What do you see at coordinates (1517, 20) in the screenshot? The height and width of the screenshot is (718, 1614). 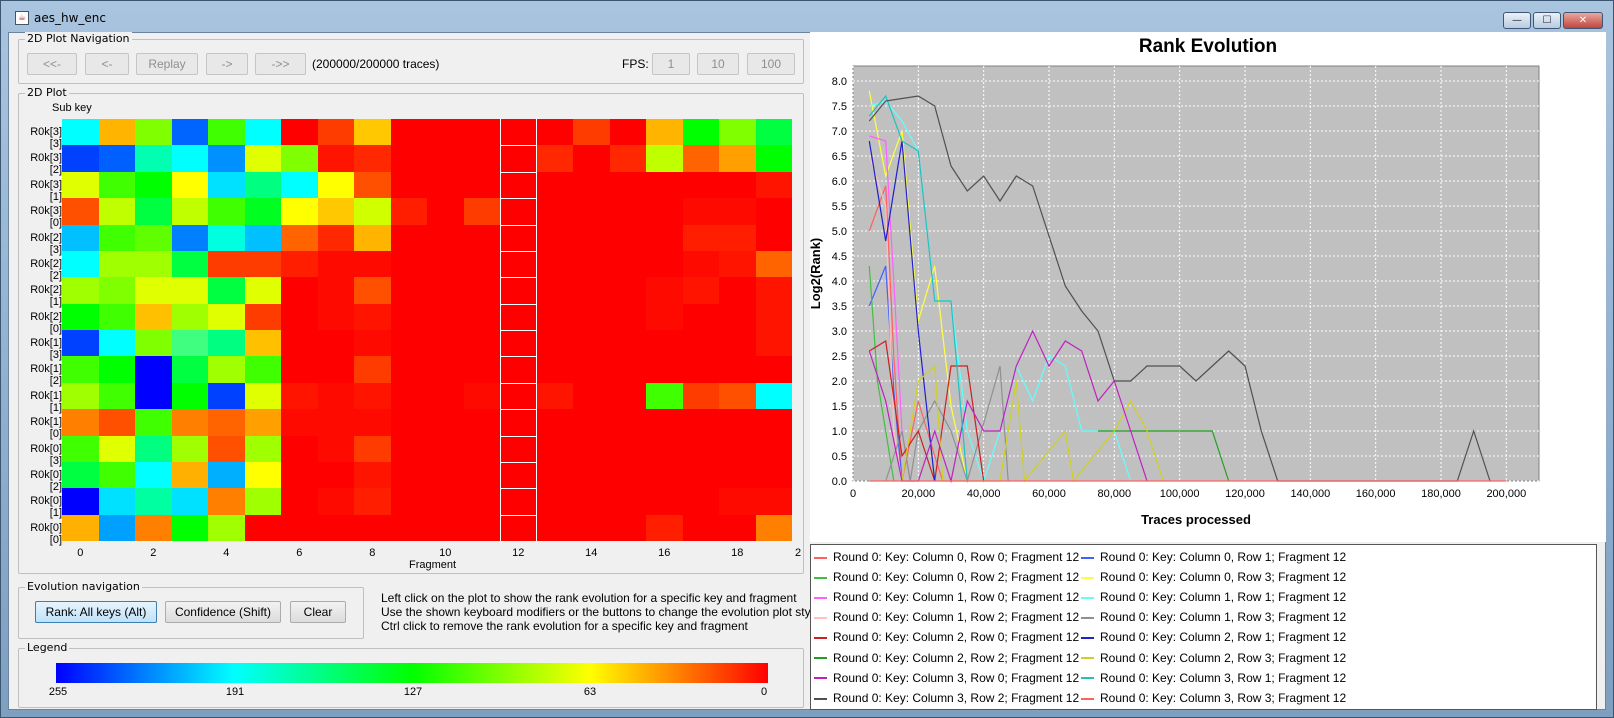 I see `minimize-button: —` at bounding box center [1517, 20].